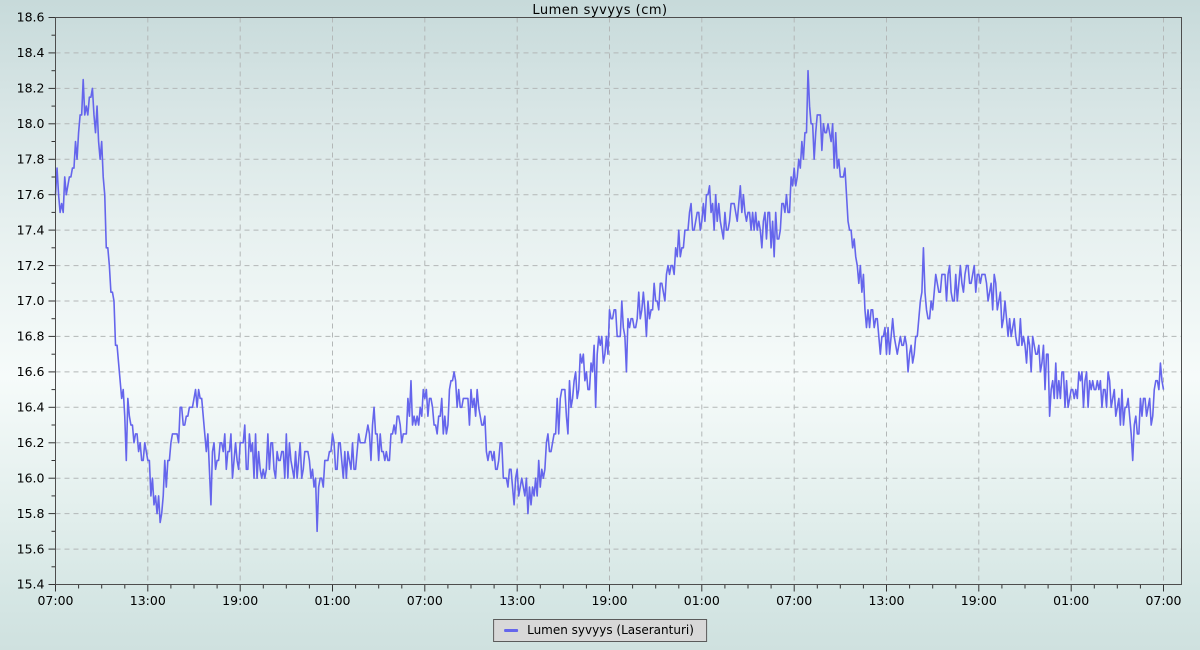  What do you see at coordinates (31, 265) in the screenshot?
I see `y-tick-label: 17.2` at bounding box center [31, 265].